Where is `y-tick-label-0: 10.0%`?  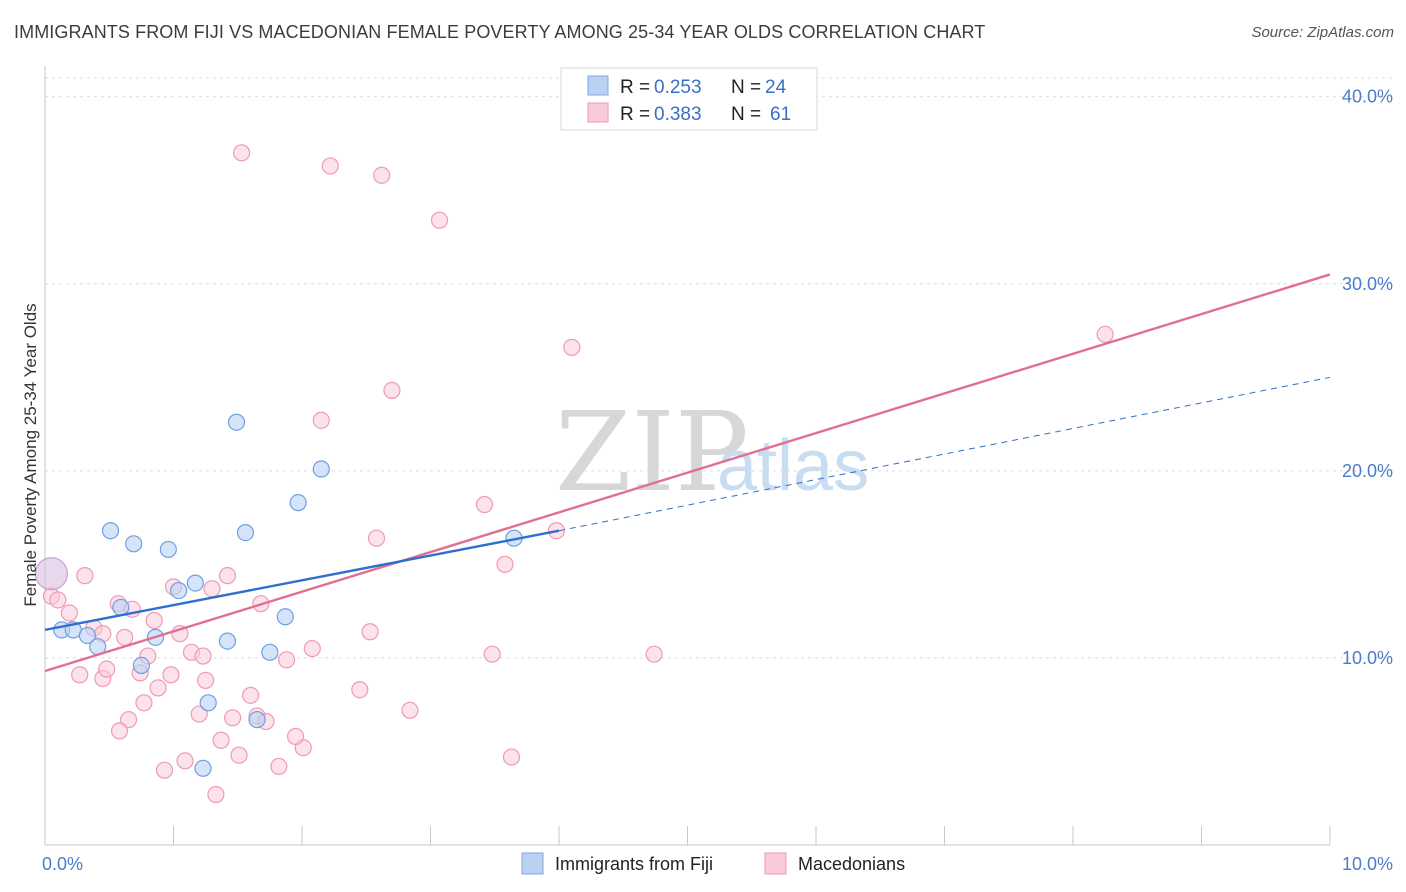 y-tick-label-0: 10.0% is located at coordinates (1367, 658).